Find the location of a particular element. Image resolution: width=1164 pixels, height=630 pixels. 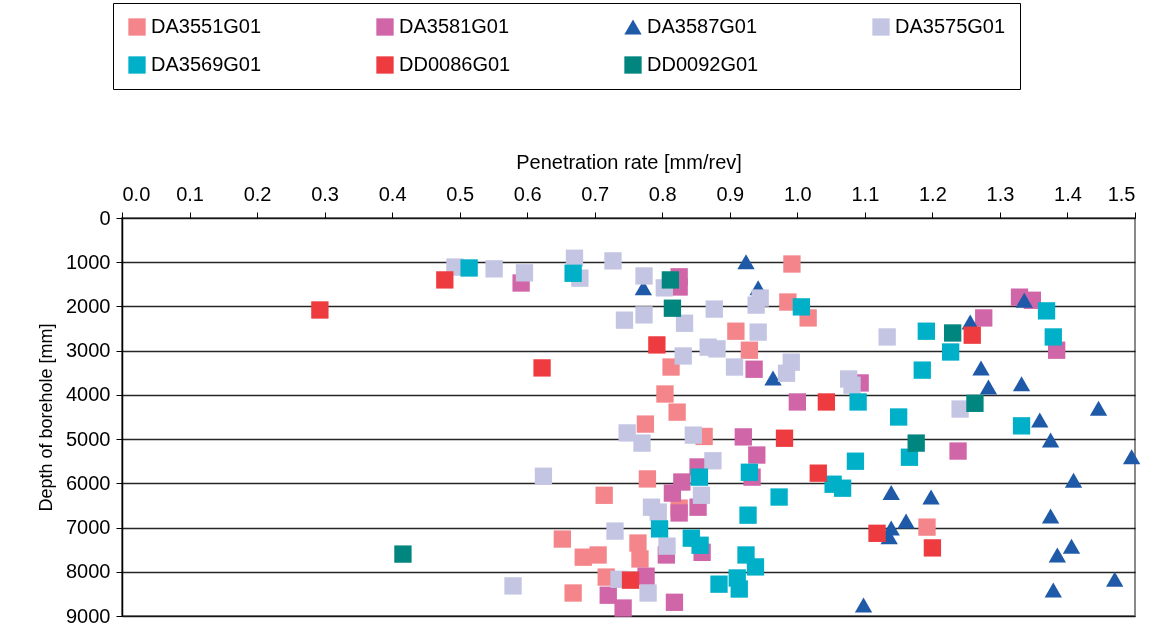

legend-label: DA3551G01 is located at coordinates (206, 26).